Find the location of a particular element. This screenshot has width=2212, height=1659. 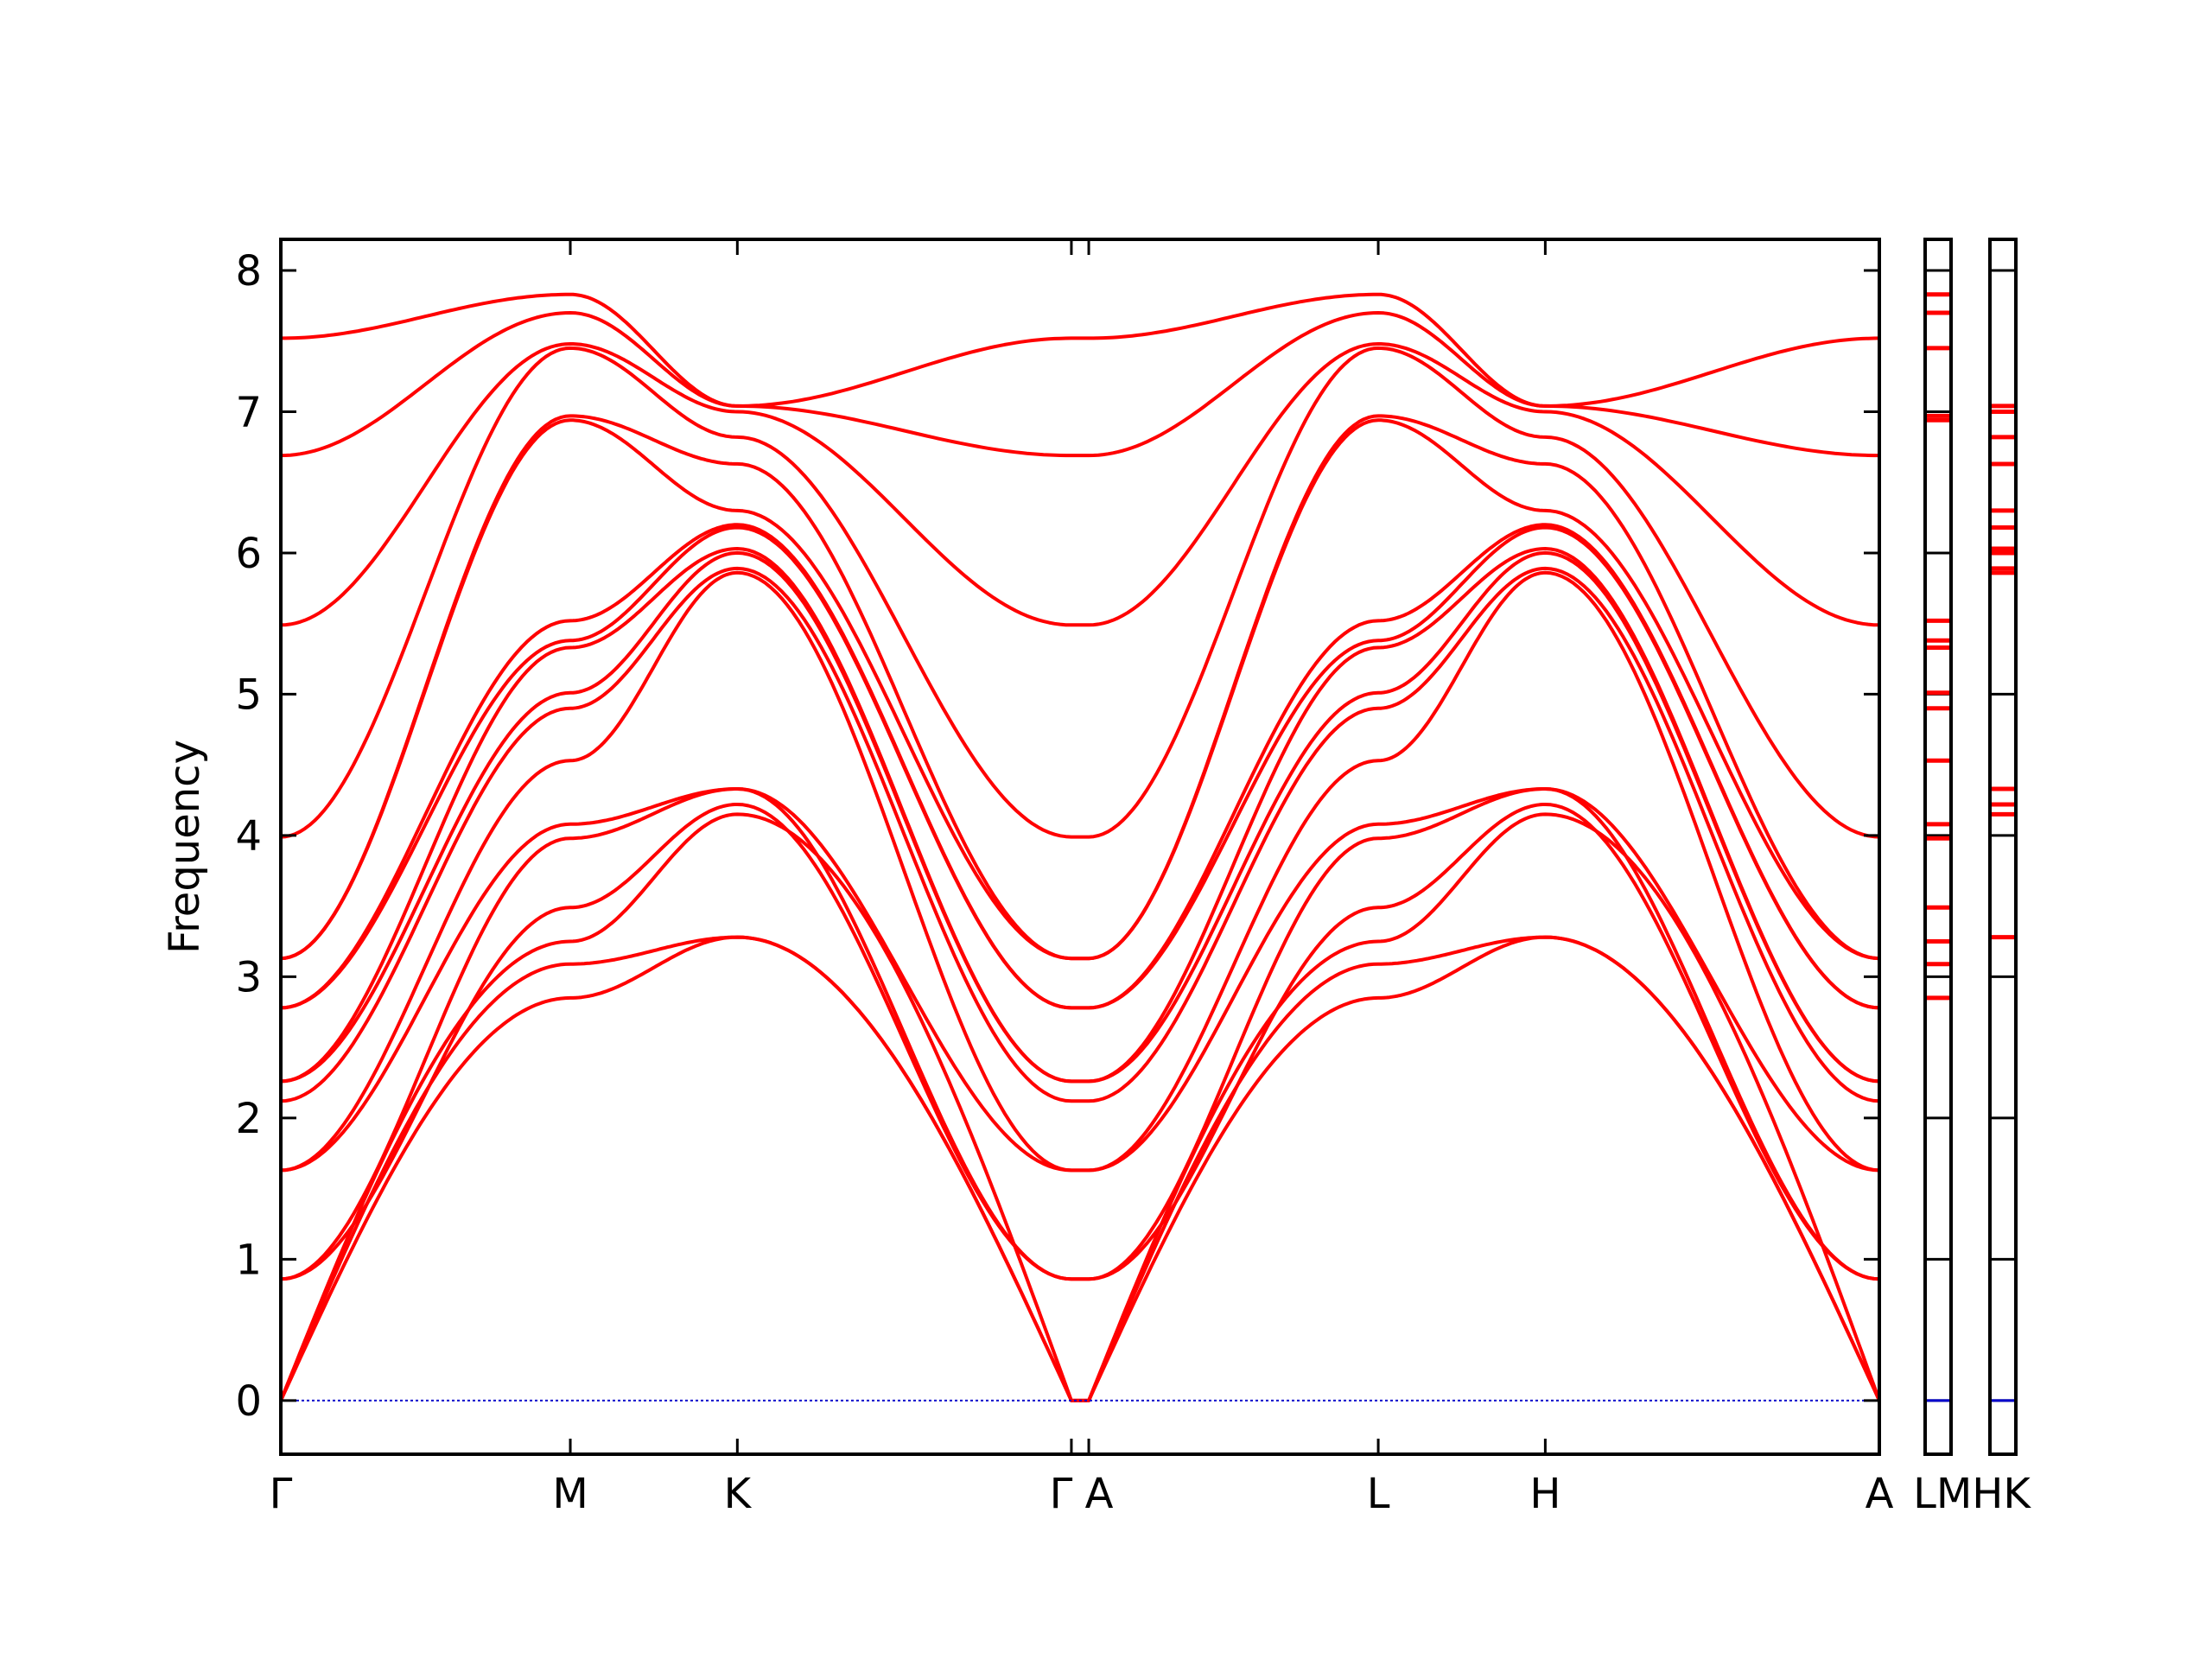

y-tick-label: 6 is located at coordinates (248, 554).